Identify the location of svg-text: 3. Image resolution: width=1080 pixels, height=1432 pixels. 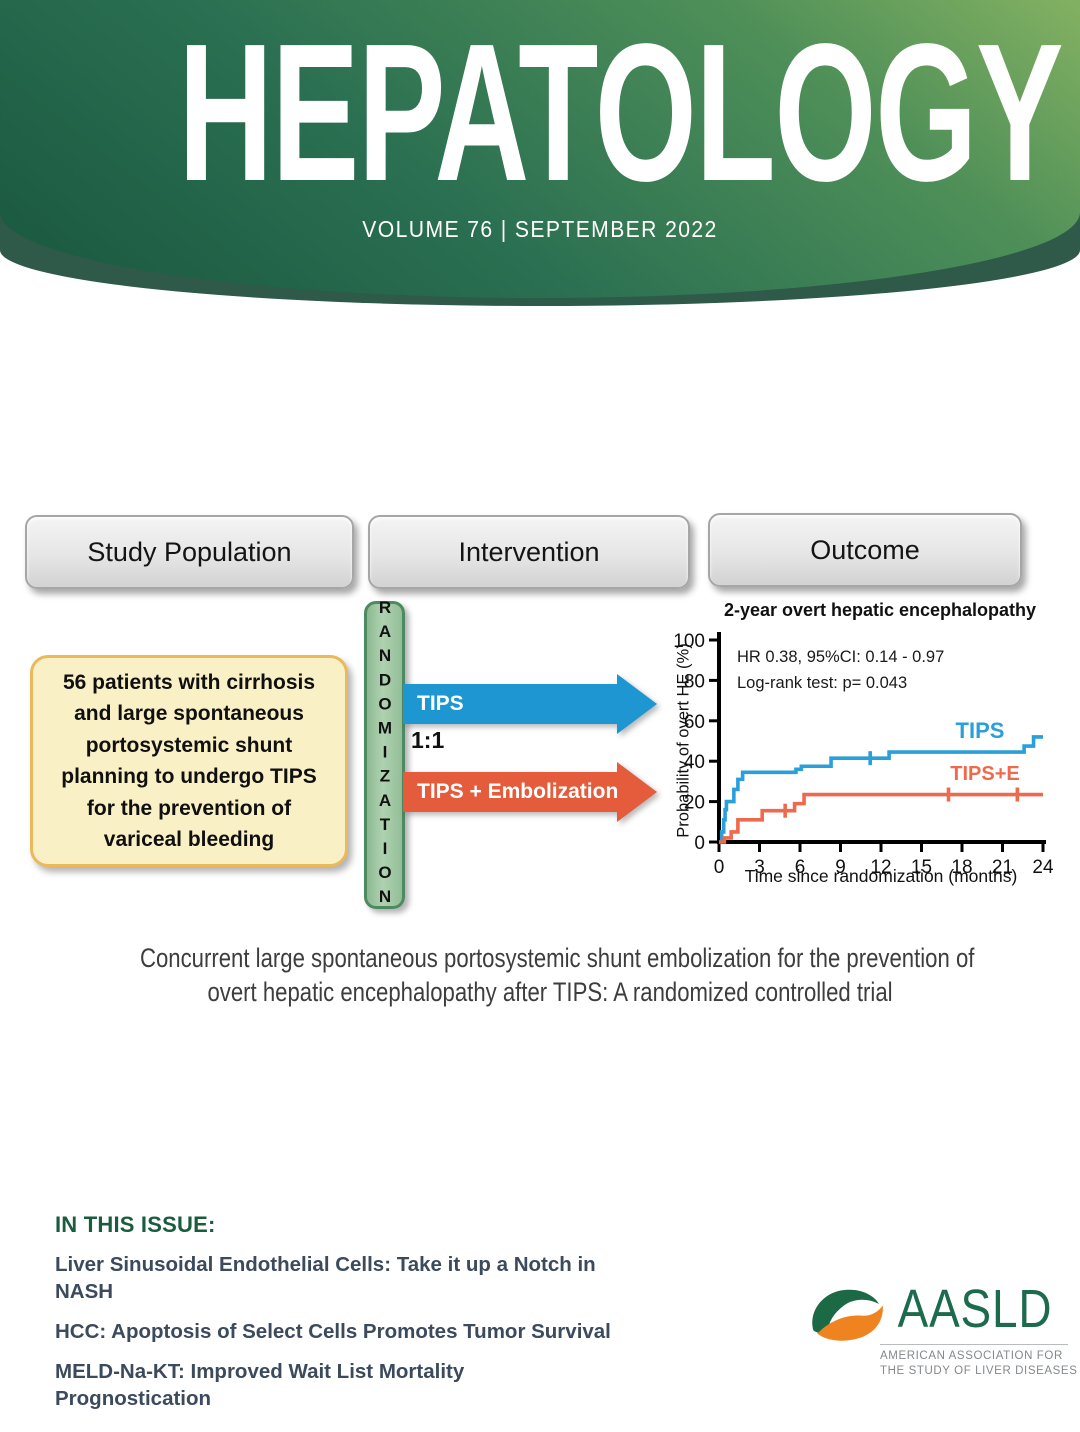
(759, 867).